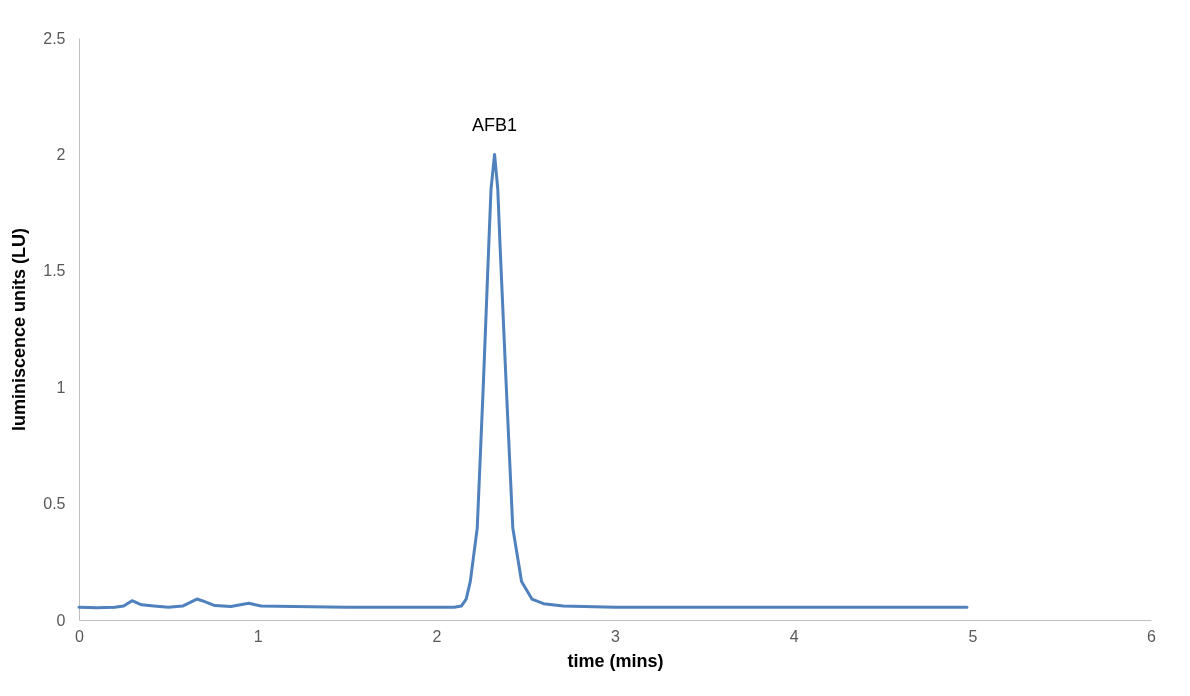 The height and width of the screenshot is (696, 1190). What do you see at coordinates (495, 125) in the screenshot?
I see `annotation: AFB1` at bounding box center [495, 125].